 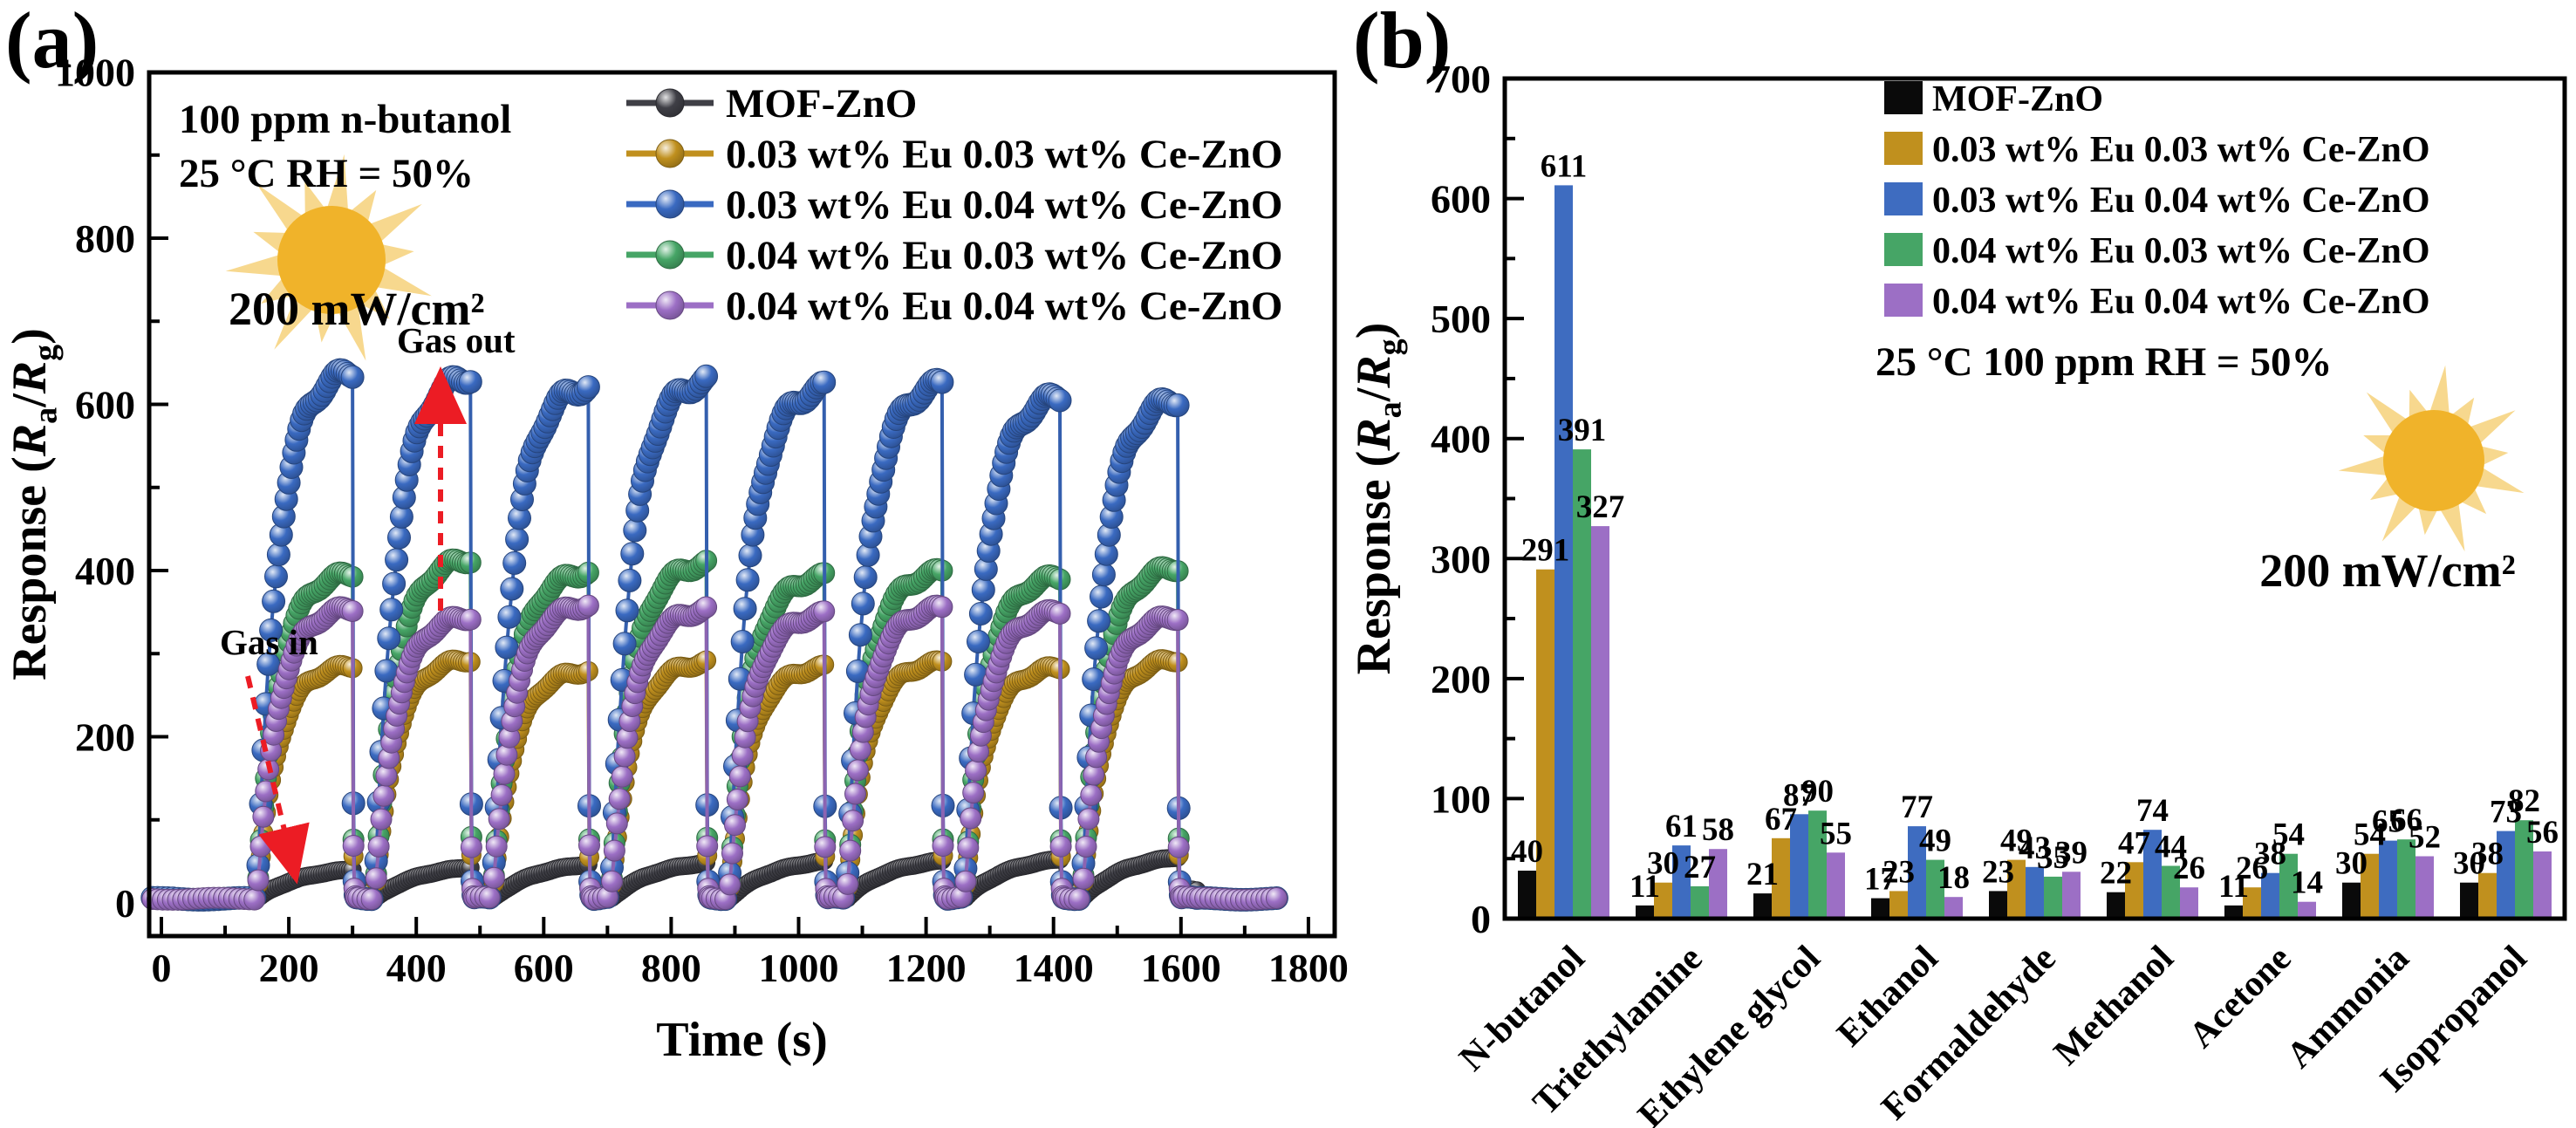 I want to click on bar-value: 67, so click(x=1781, y=819).